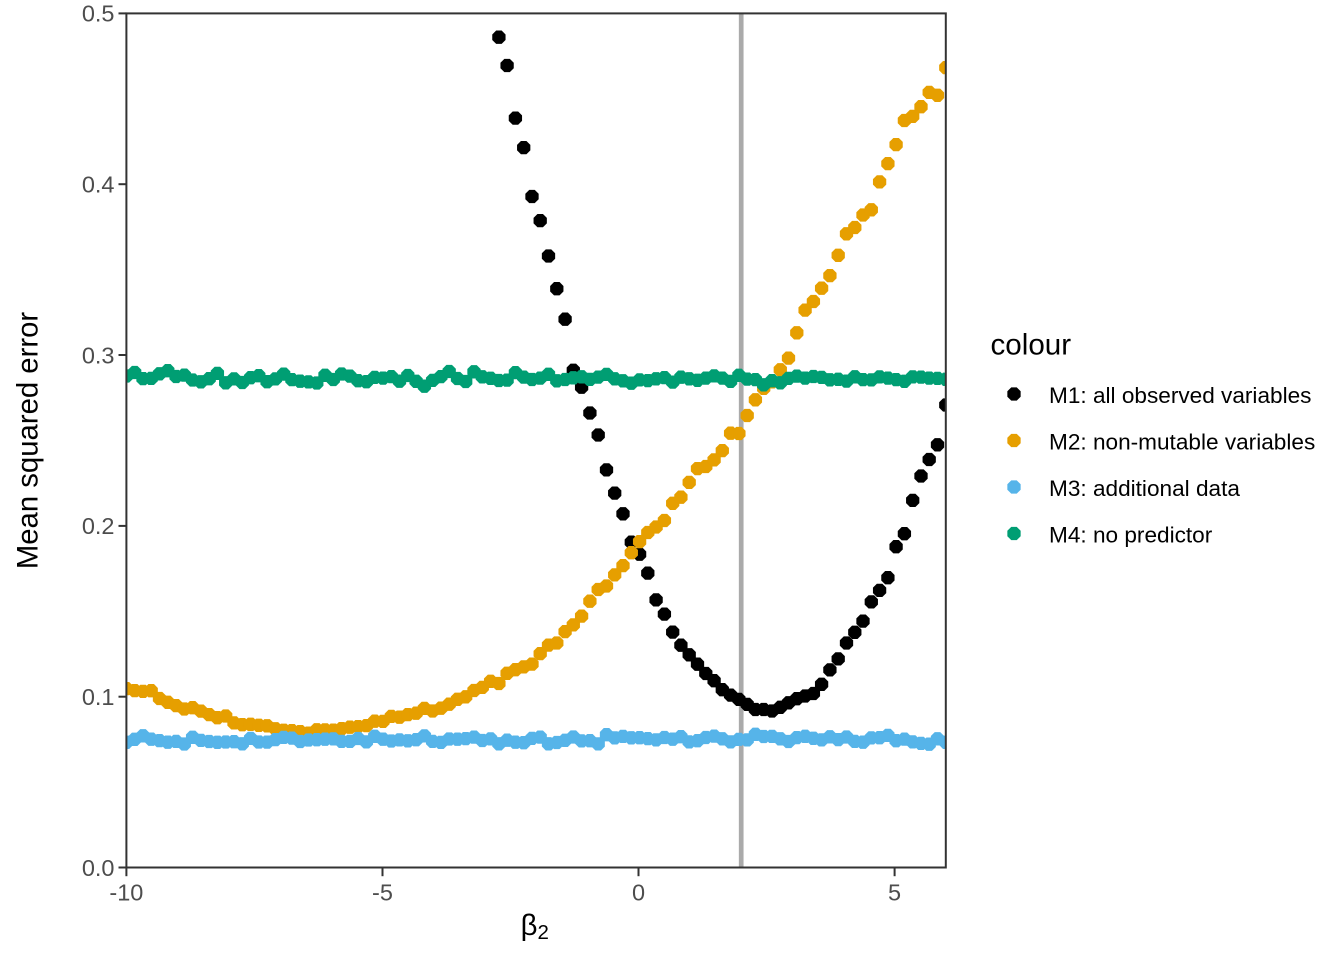  I want to click on svg-text: 0.3, so click(98, 355).